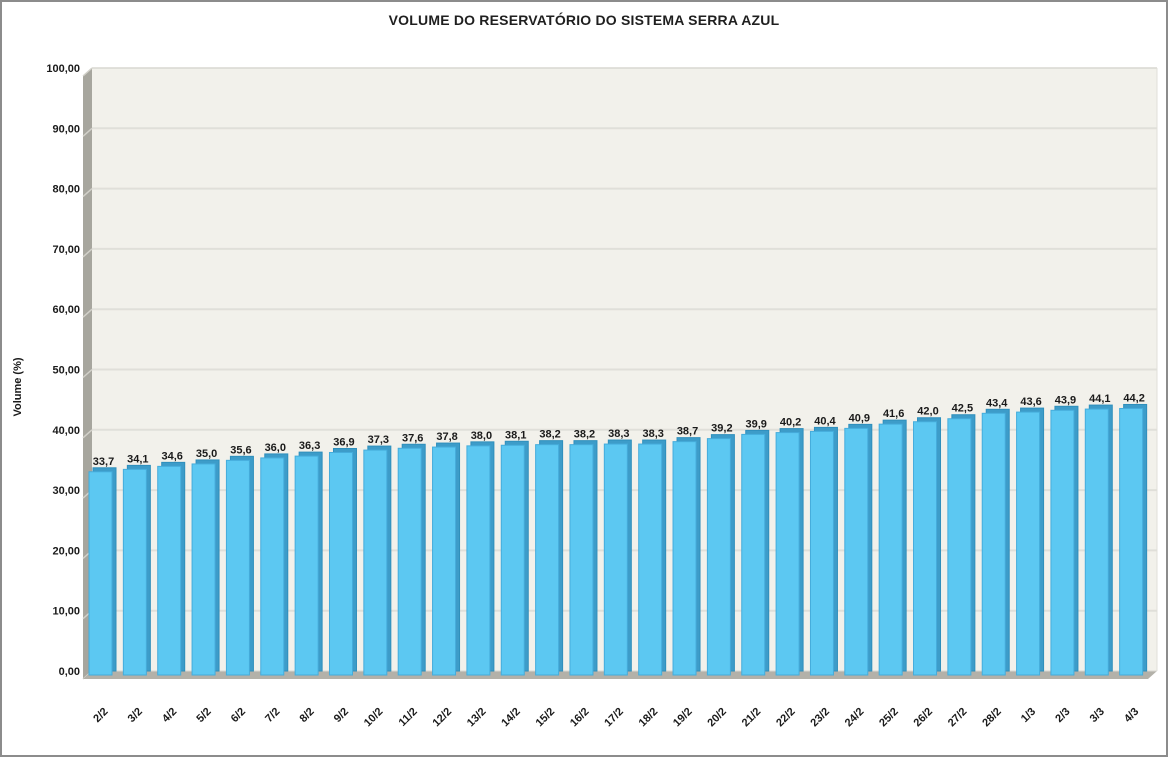 This screenshot has height=757, width=1168. I want to click on bar-value-label: 37,6, so click(412, 438).